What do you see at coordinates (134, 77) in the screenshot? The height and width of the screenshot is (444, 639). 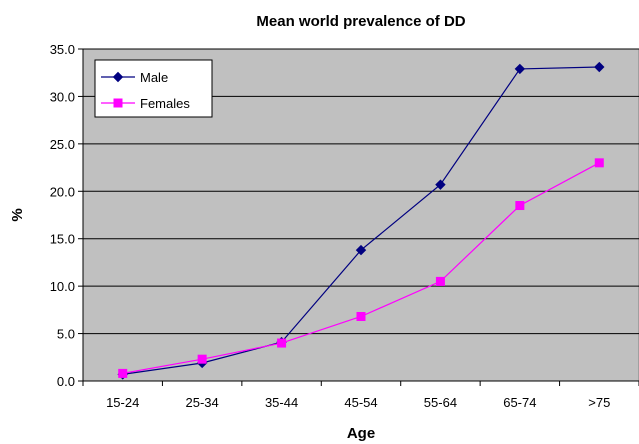 I see `legend-entry: Male` at bounding box center [134, 77].